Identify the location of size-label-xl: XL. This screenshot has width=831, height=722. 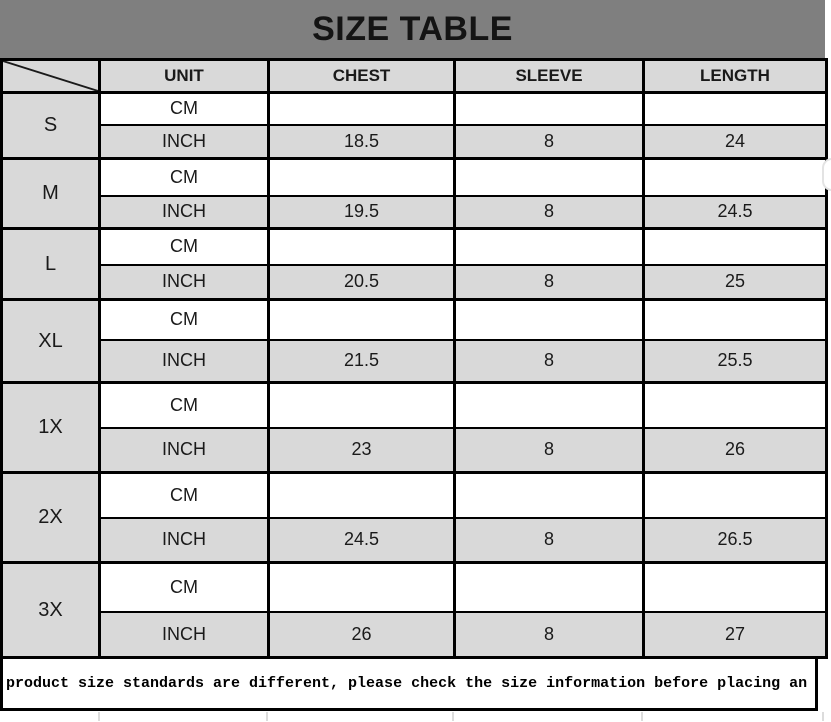
(50, 341).